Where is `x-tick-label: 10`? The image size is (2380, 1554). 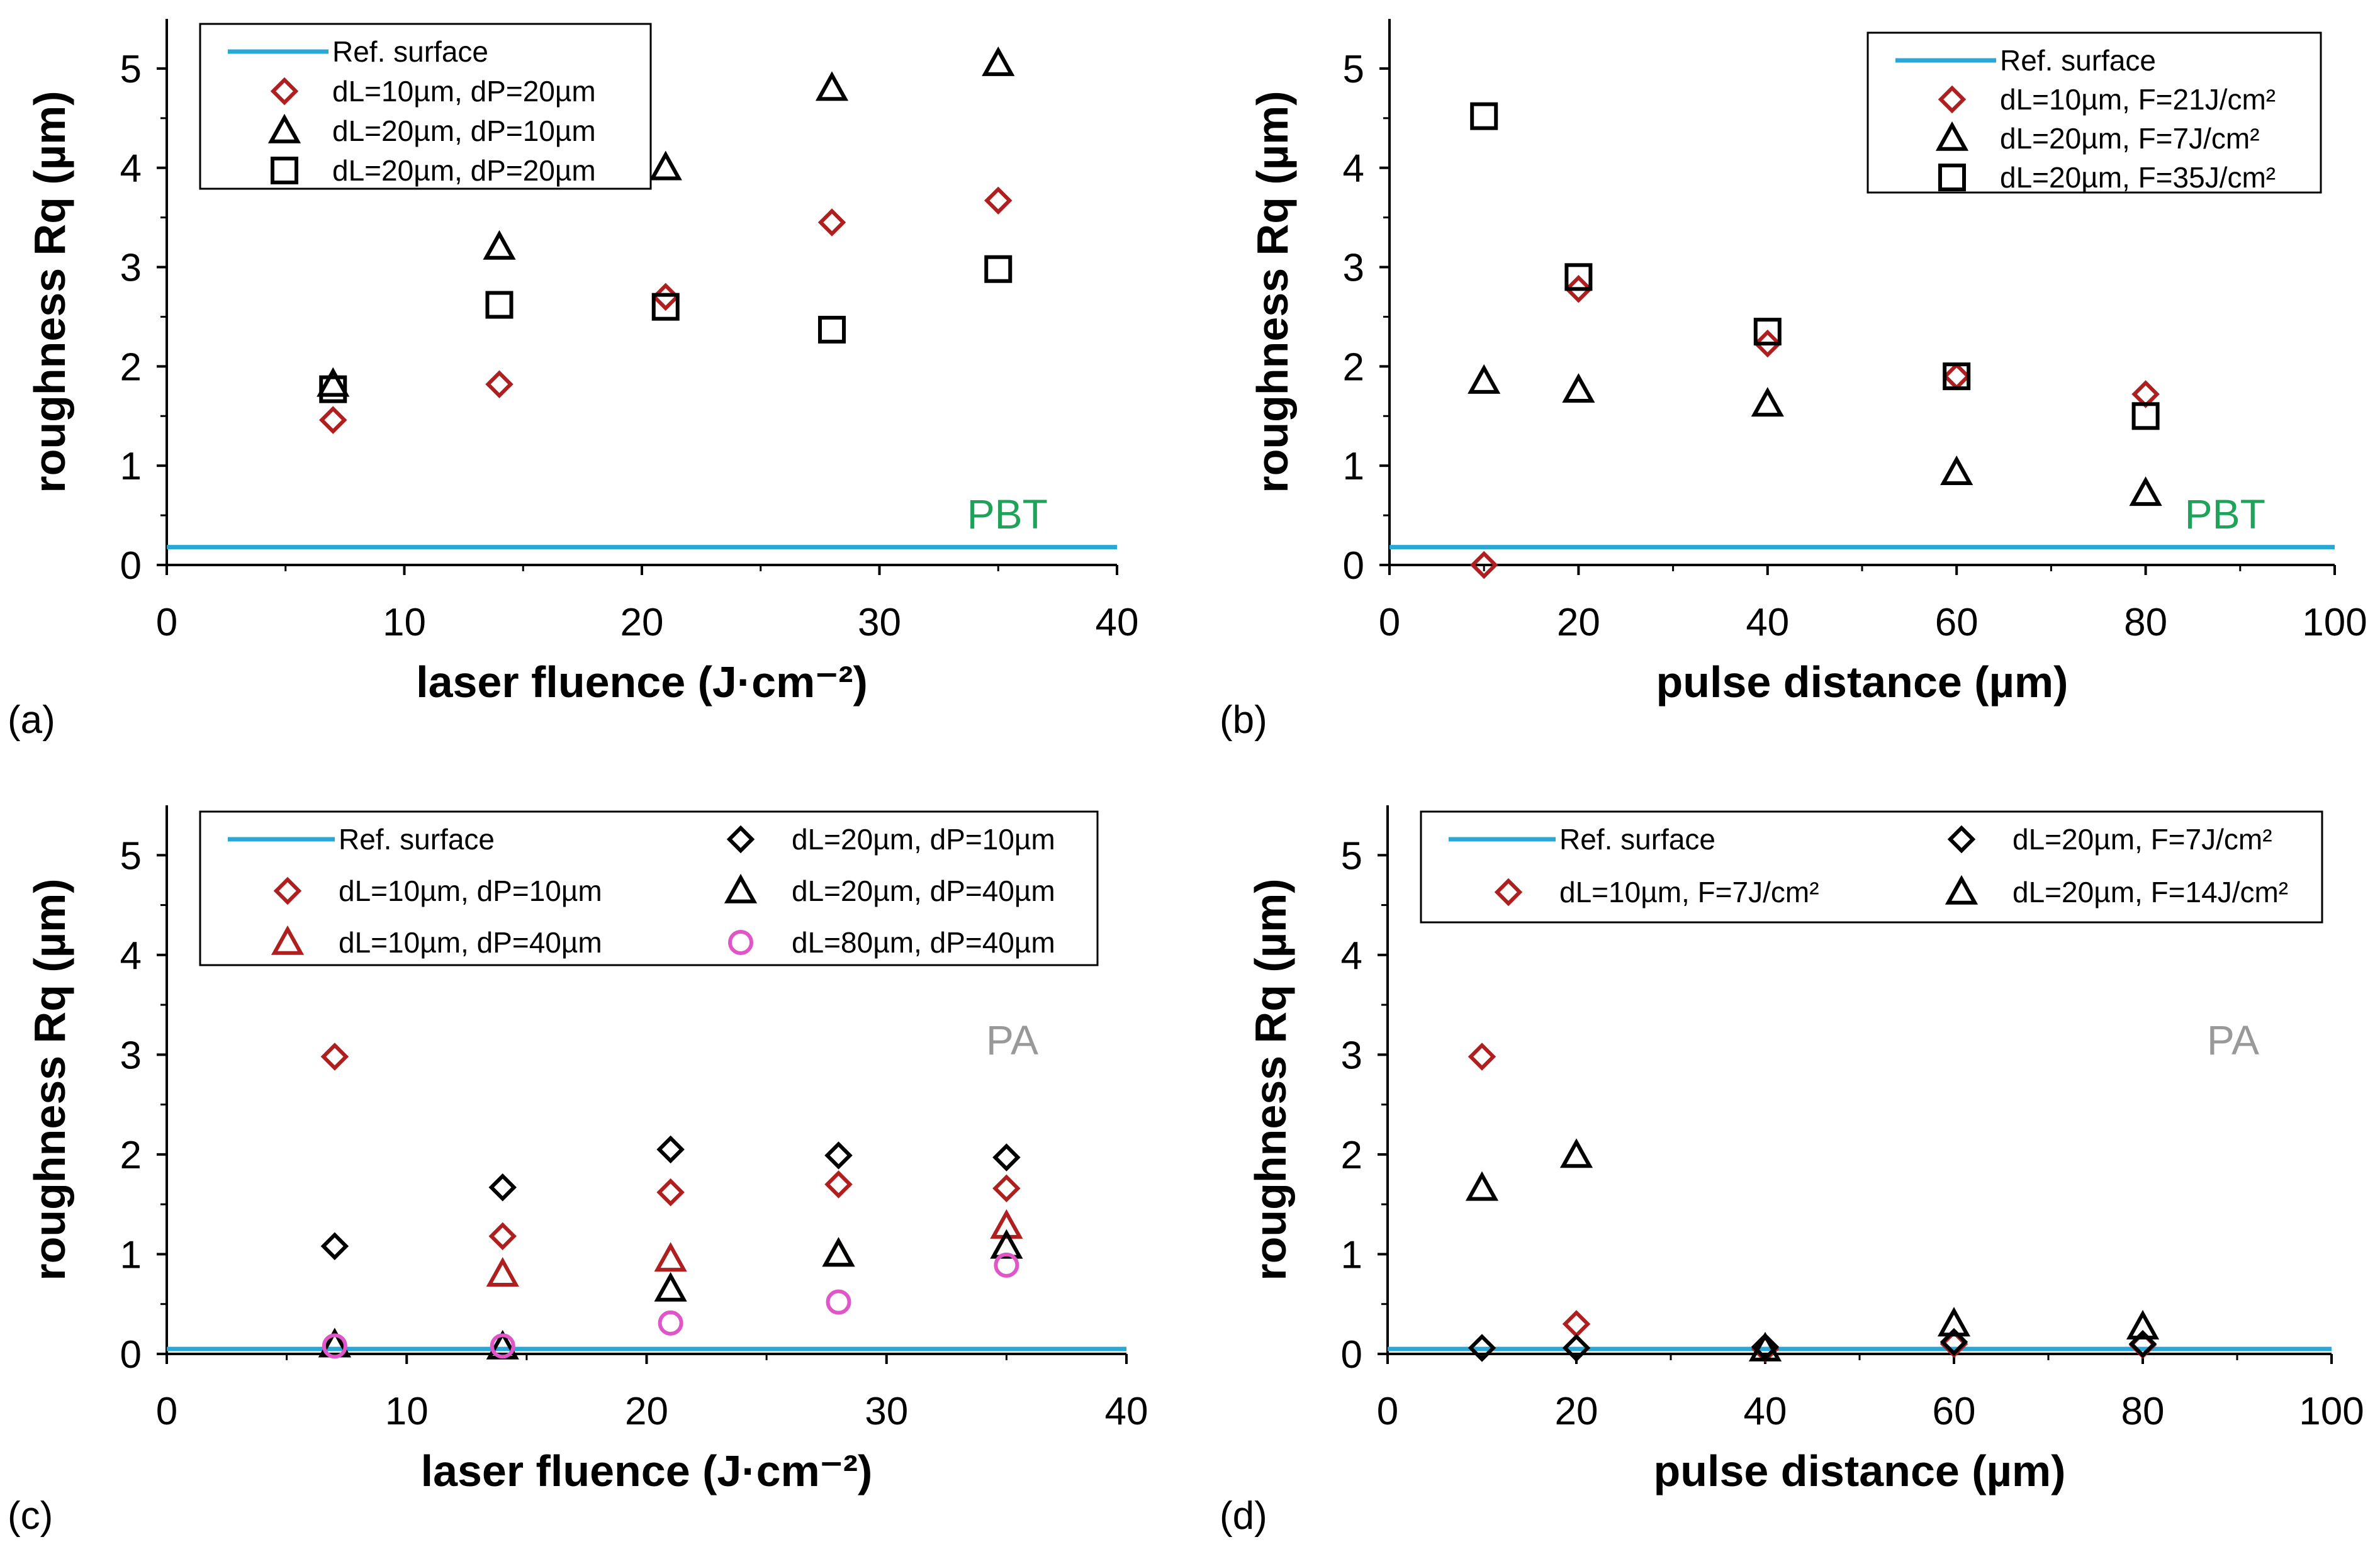
x-tick-label: 10 is located at coordinates (404, 622).